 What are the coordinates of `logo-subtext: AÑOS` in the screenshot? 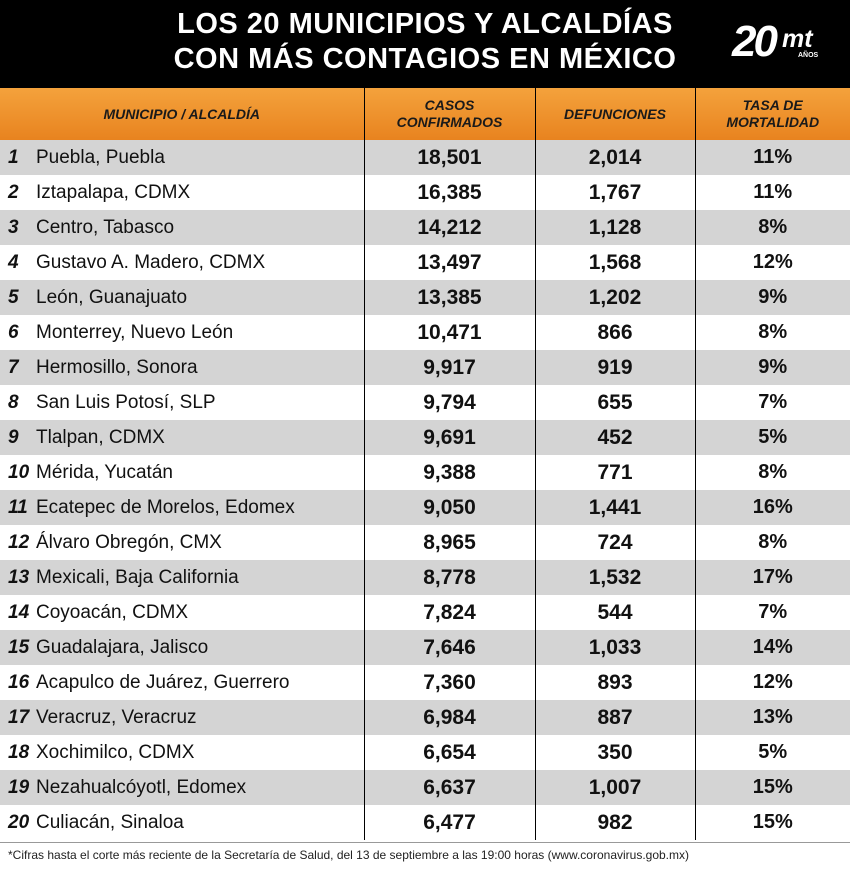 It's located at (808, 55).